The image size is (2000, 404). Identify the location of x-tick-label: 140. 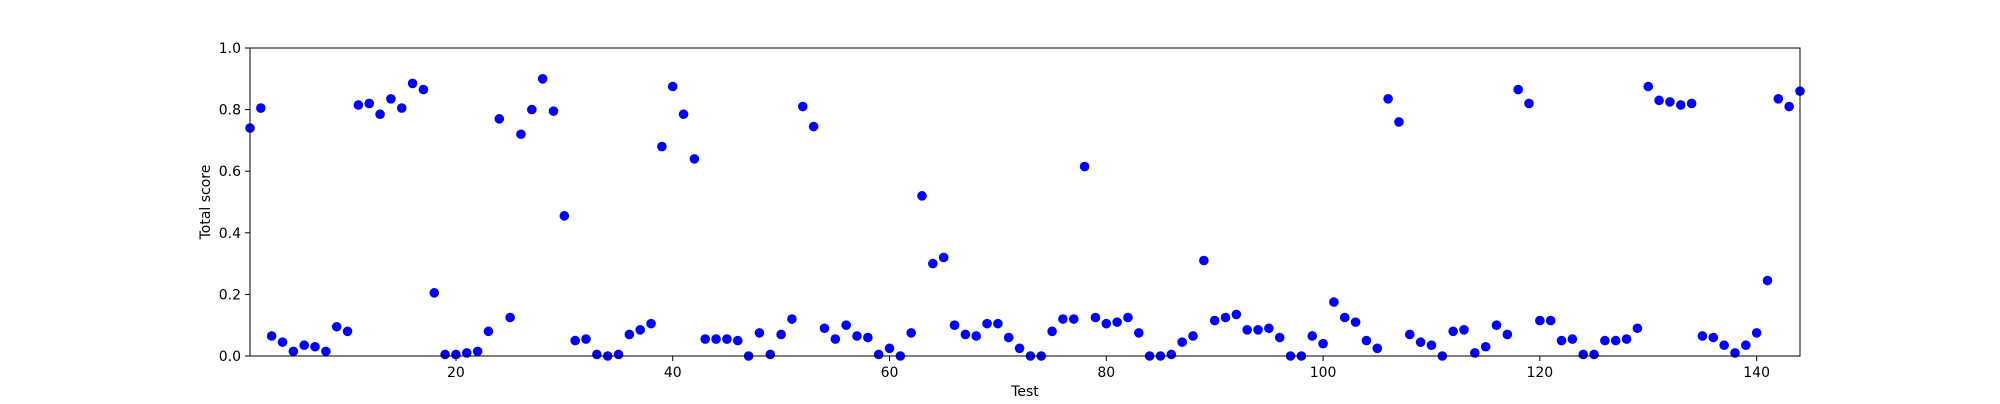
(1756, 373).